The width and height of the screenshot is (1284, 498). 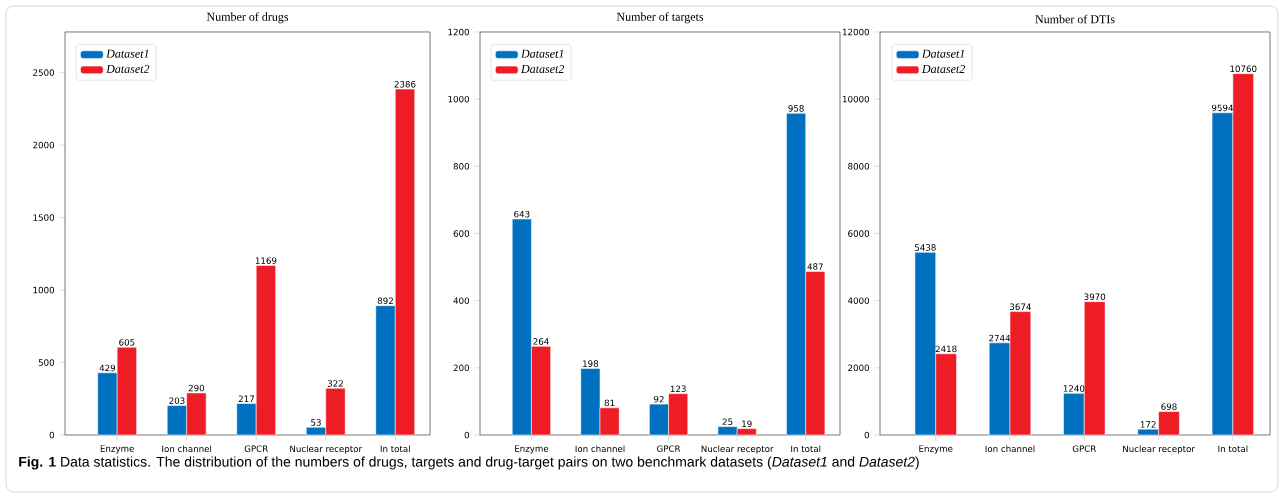 I want to click on data-label: 698, so click(x=1169, y=406).